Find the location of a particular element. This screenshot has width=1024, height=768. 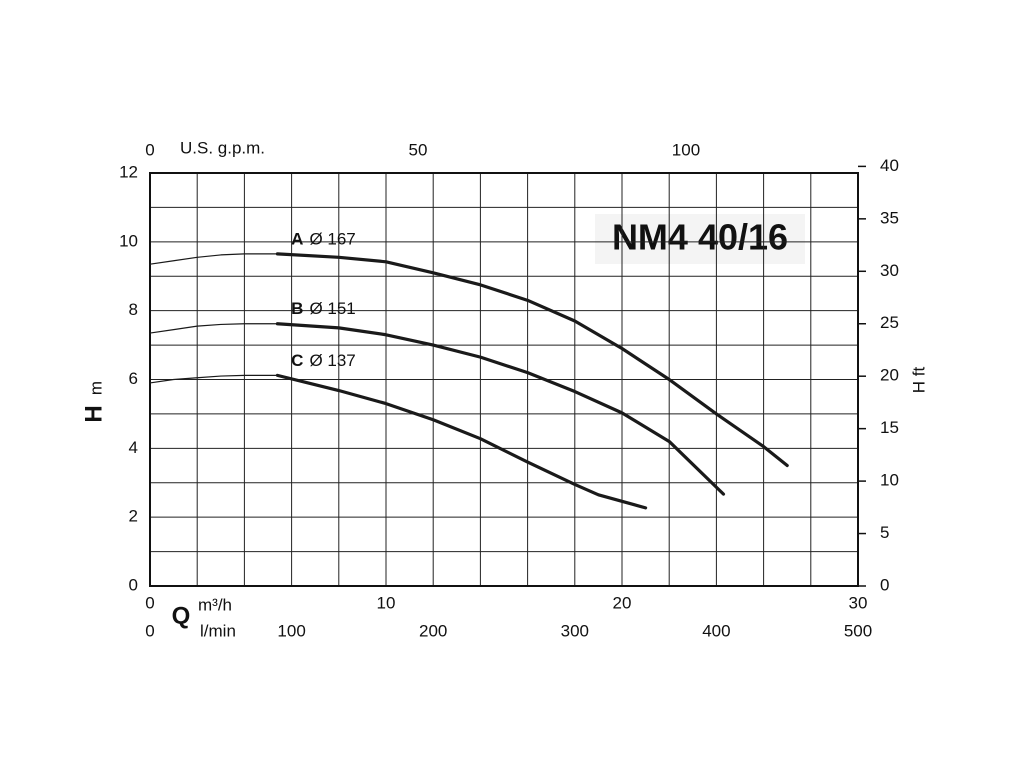

x-tick-label: 30 is located at coordinates (858, 602).